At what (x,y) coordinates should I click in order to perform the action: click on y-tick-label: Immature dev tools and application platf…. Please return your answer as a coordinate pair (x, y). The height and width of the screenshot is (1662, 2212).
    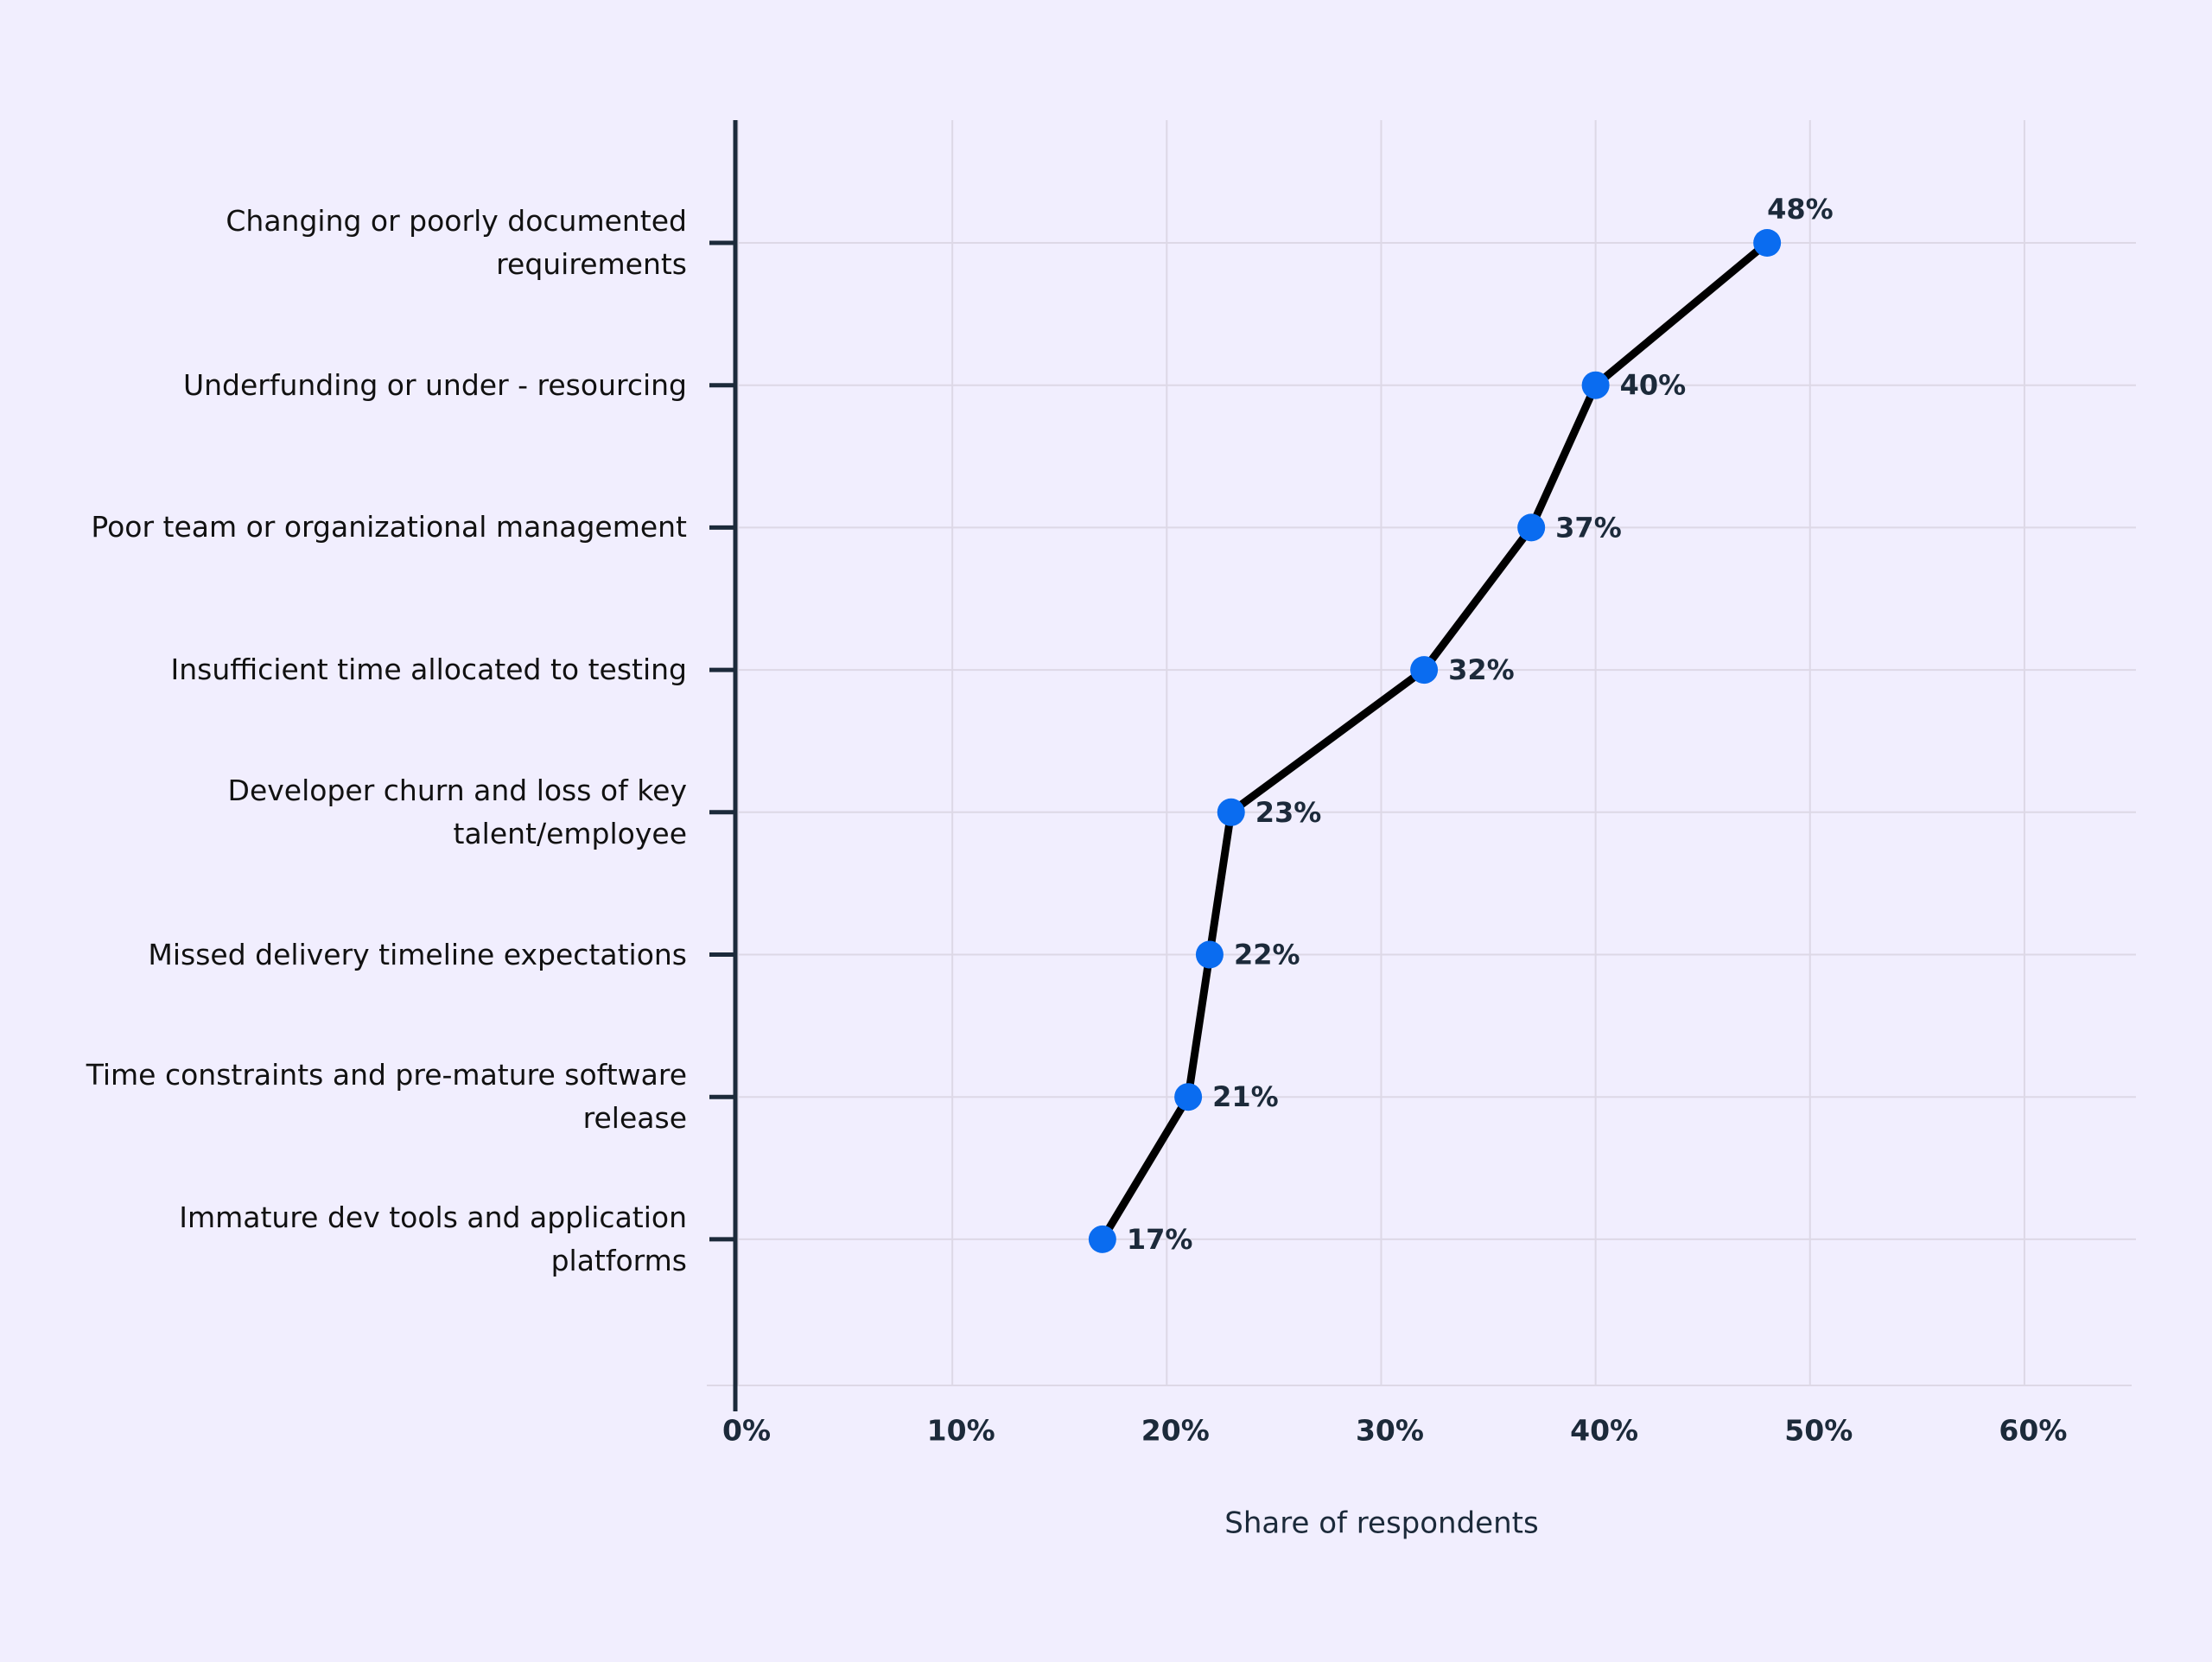
    Looking at the image, I should click on (433, 1238).